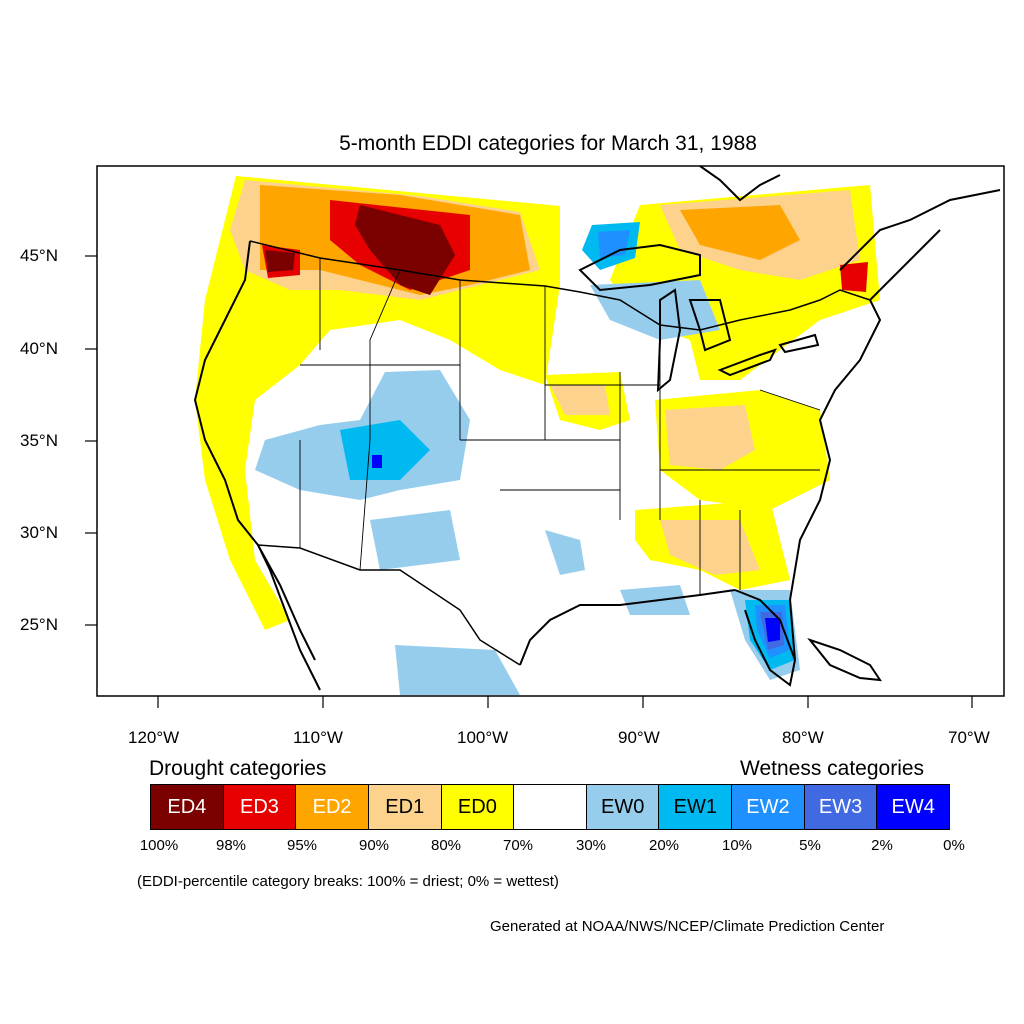 The image size is (1024, 1024). I want to click on wetness-categories-heading: Wetness categories, so click(832, 768).